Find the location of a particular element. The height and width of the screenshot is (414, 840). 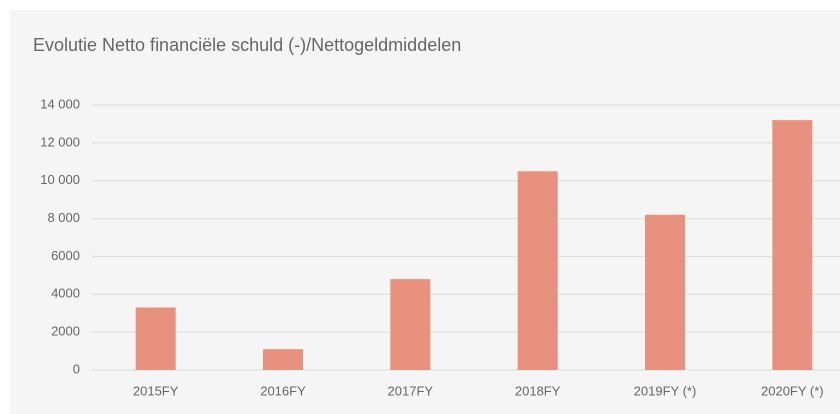

x-tick-label: 2020FY (*) is located at coordinates (792, 390).